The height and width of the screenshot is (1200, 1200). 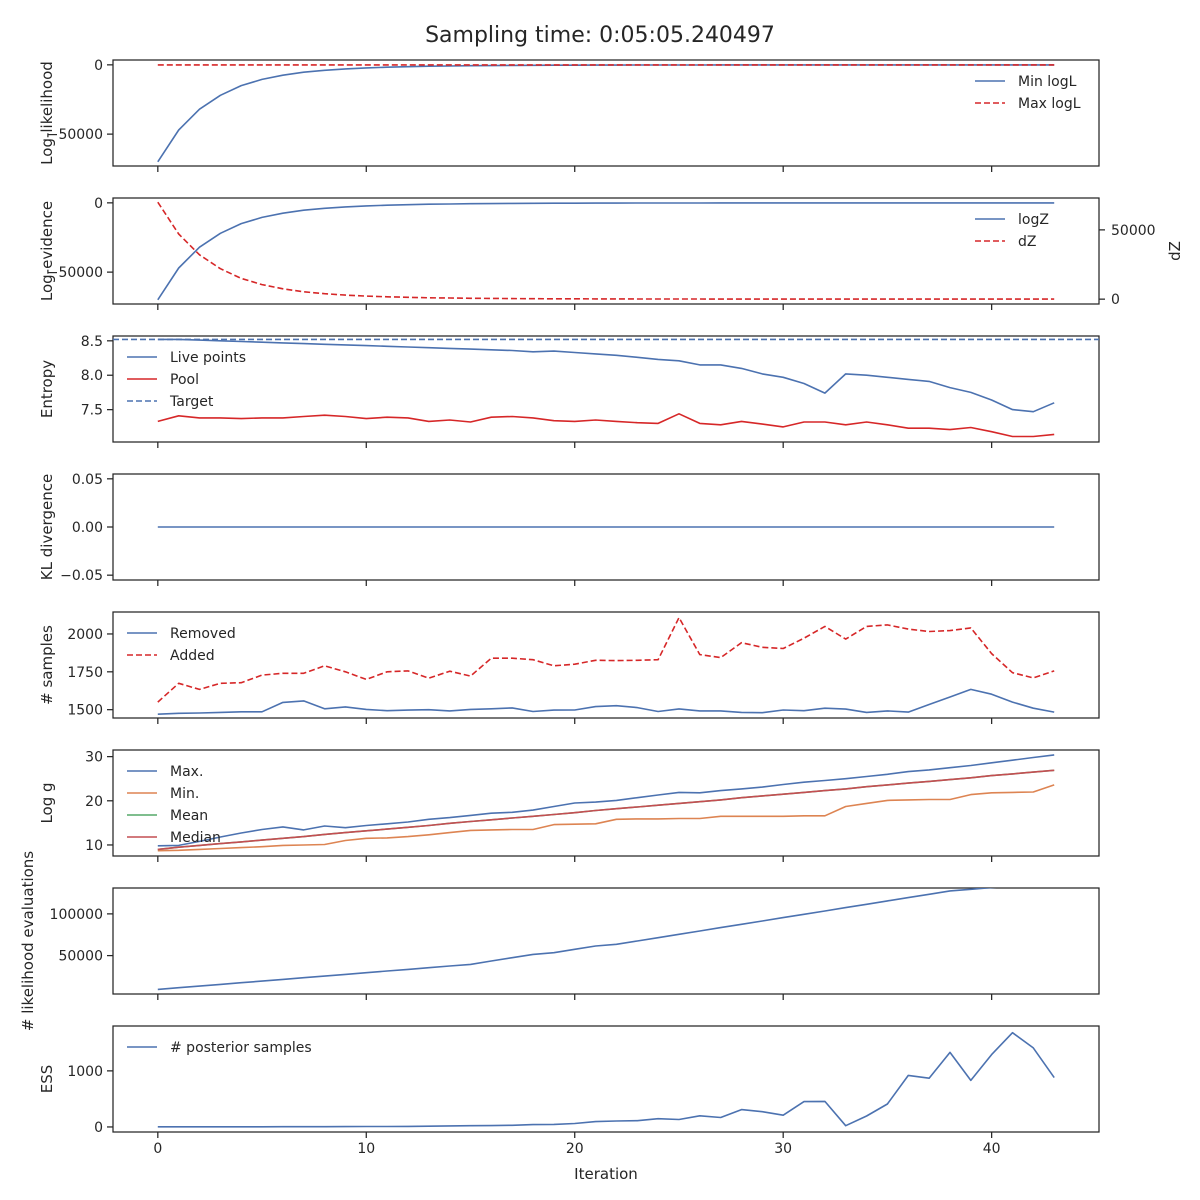 I want to click on legend: Removed Added, so click(x=181, y=645).